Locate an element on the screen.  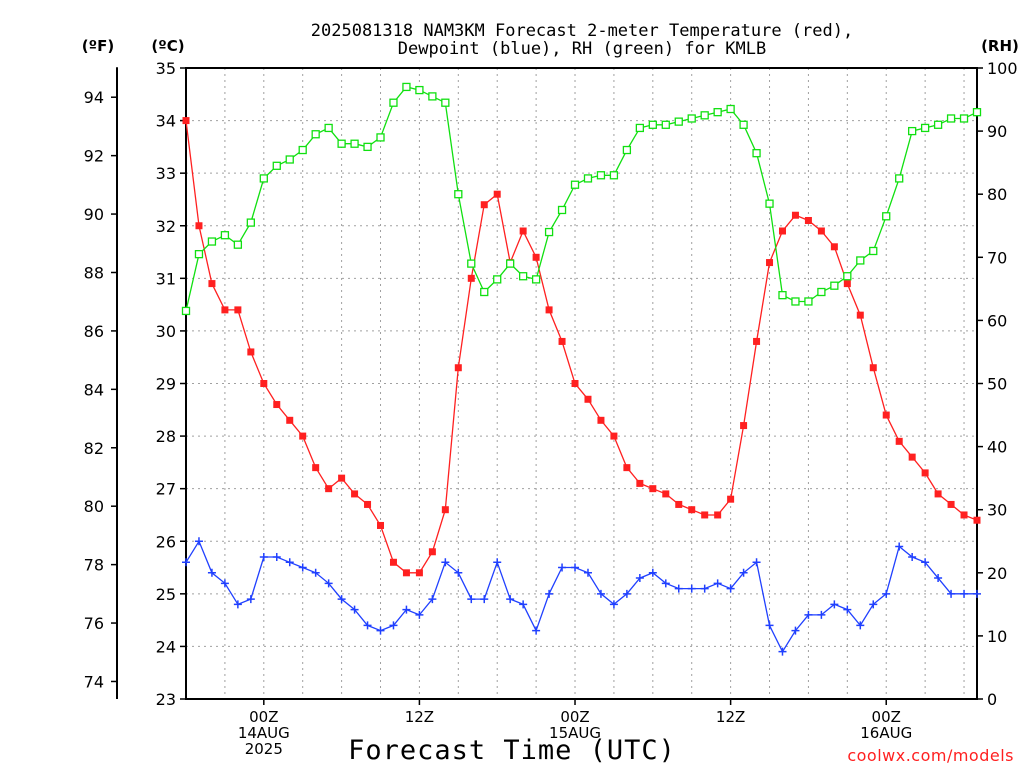
fahrenheit-tick-label: 94 is located at coordinates (94, 97).